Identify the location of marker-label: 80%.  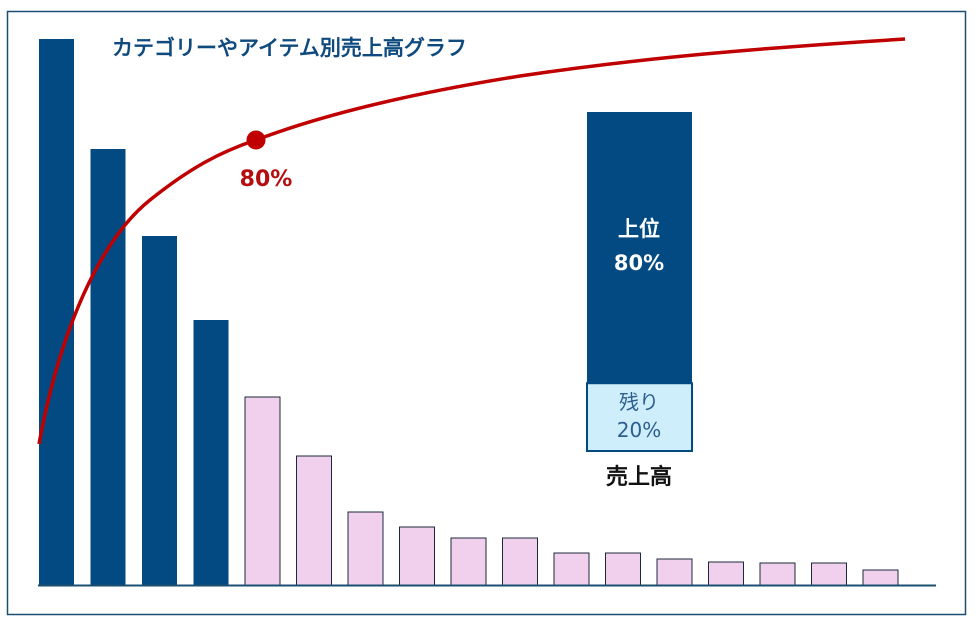
(266, 179).